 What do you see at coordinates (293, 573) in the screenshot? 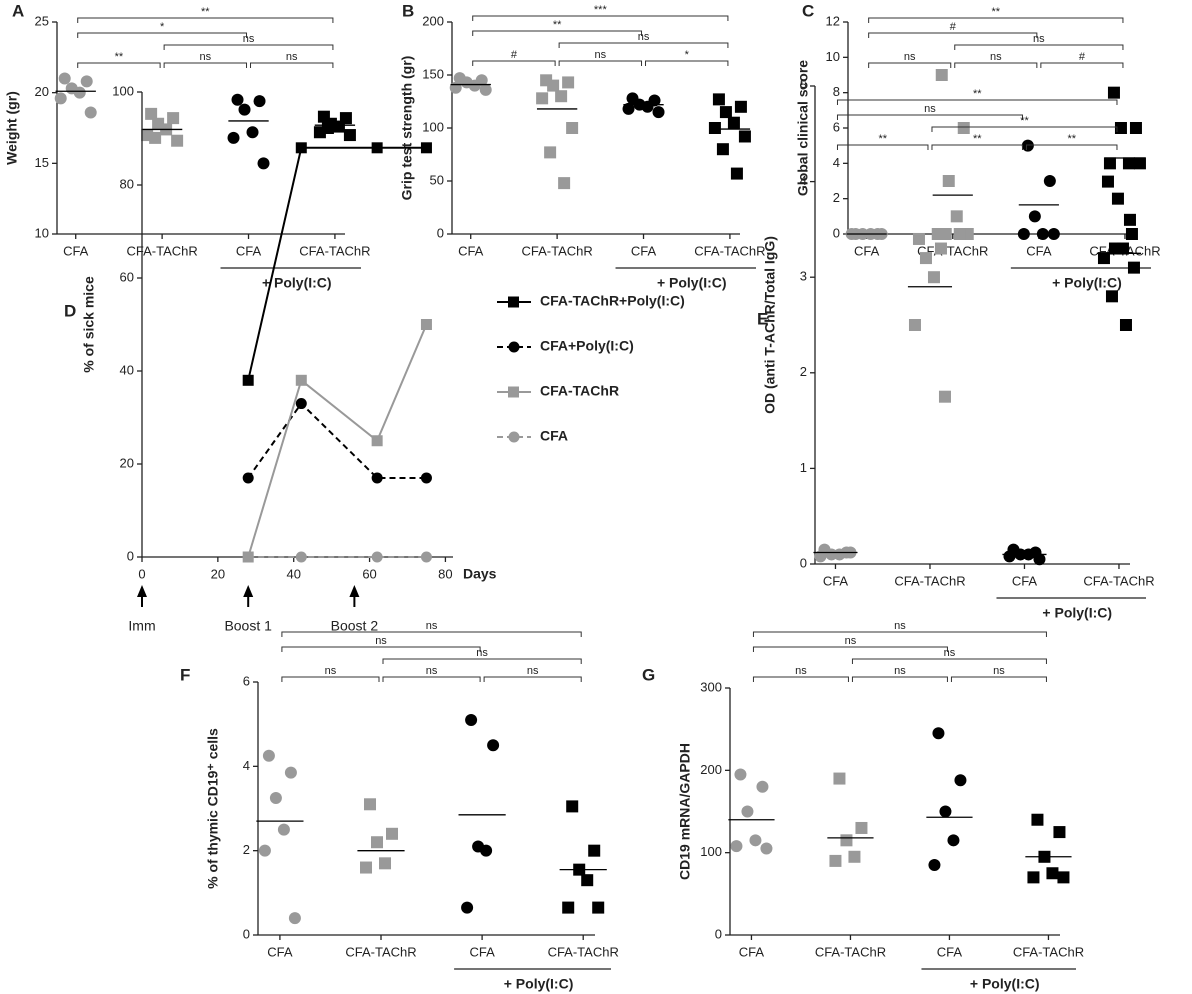
I see `x-tick-label: 40` at bounding box center [293, 573].